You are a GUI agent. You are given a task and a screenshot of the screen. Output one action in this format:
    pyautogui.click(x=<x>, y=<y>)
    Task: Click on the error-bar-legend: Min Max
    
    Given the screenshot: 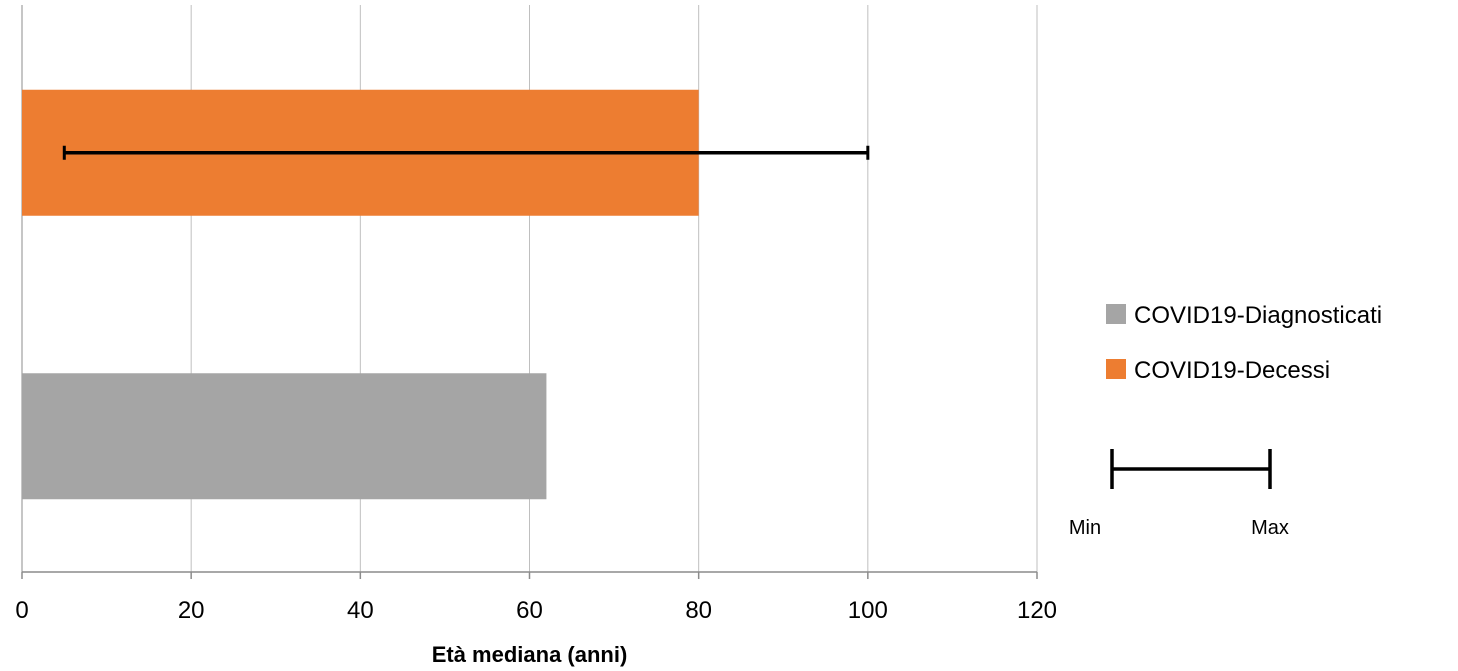 What is the action you would take?
    pyautogui.click(x=1179, y=494)
    